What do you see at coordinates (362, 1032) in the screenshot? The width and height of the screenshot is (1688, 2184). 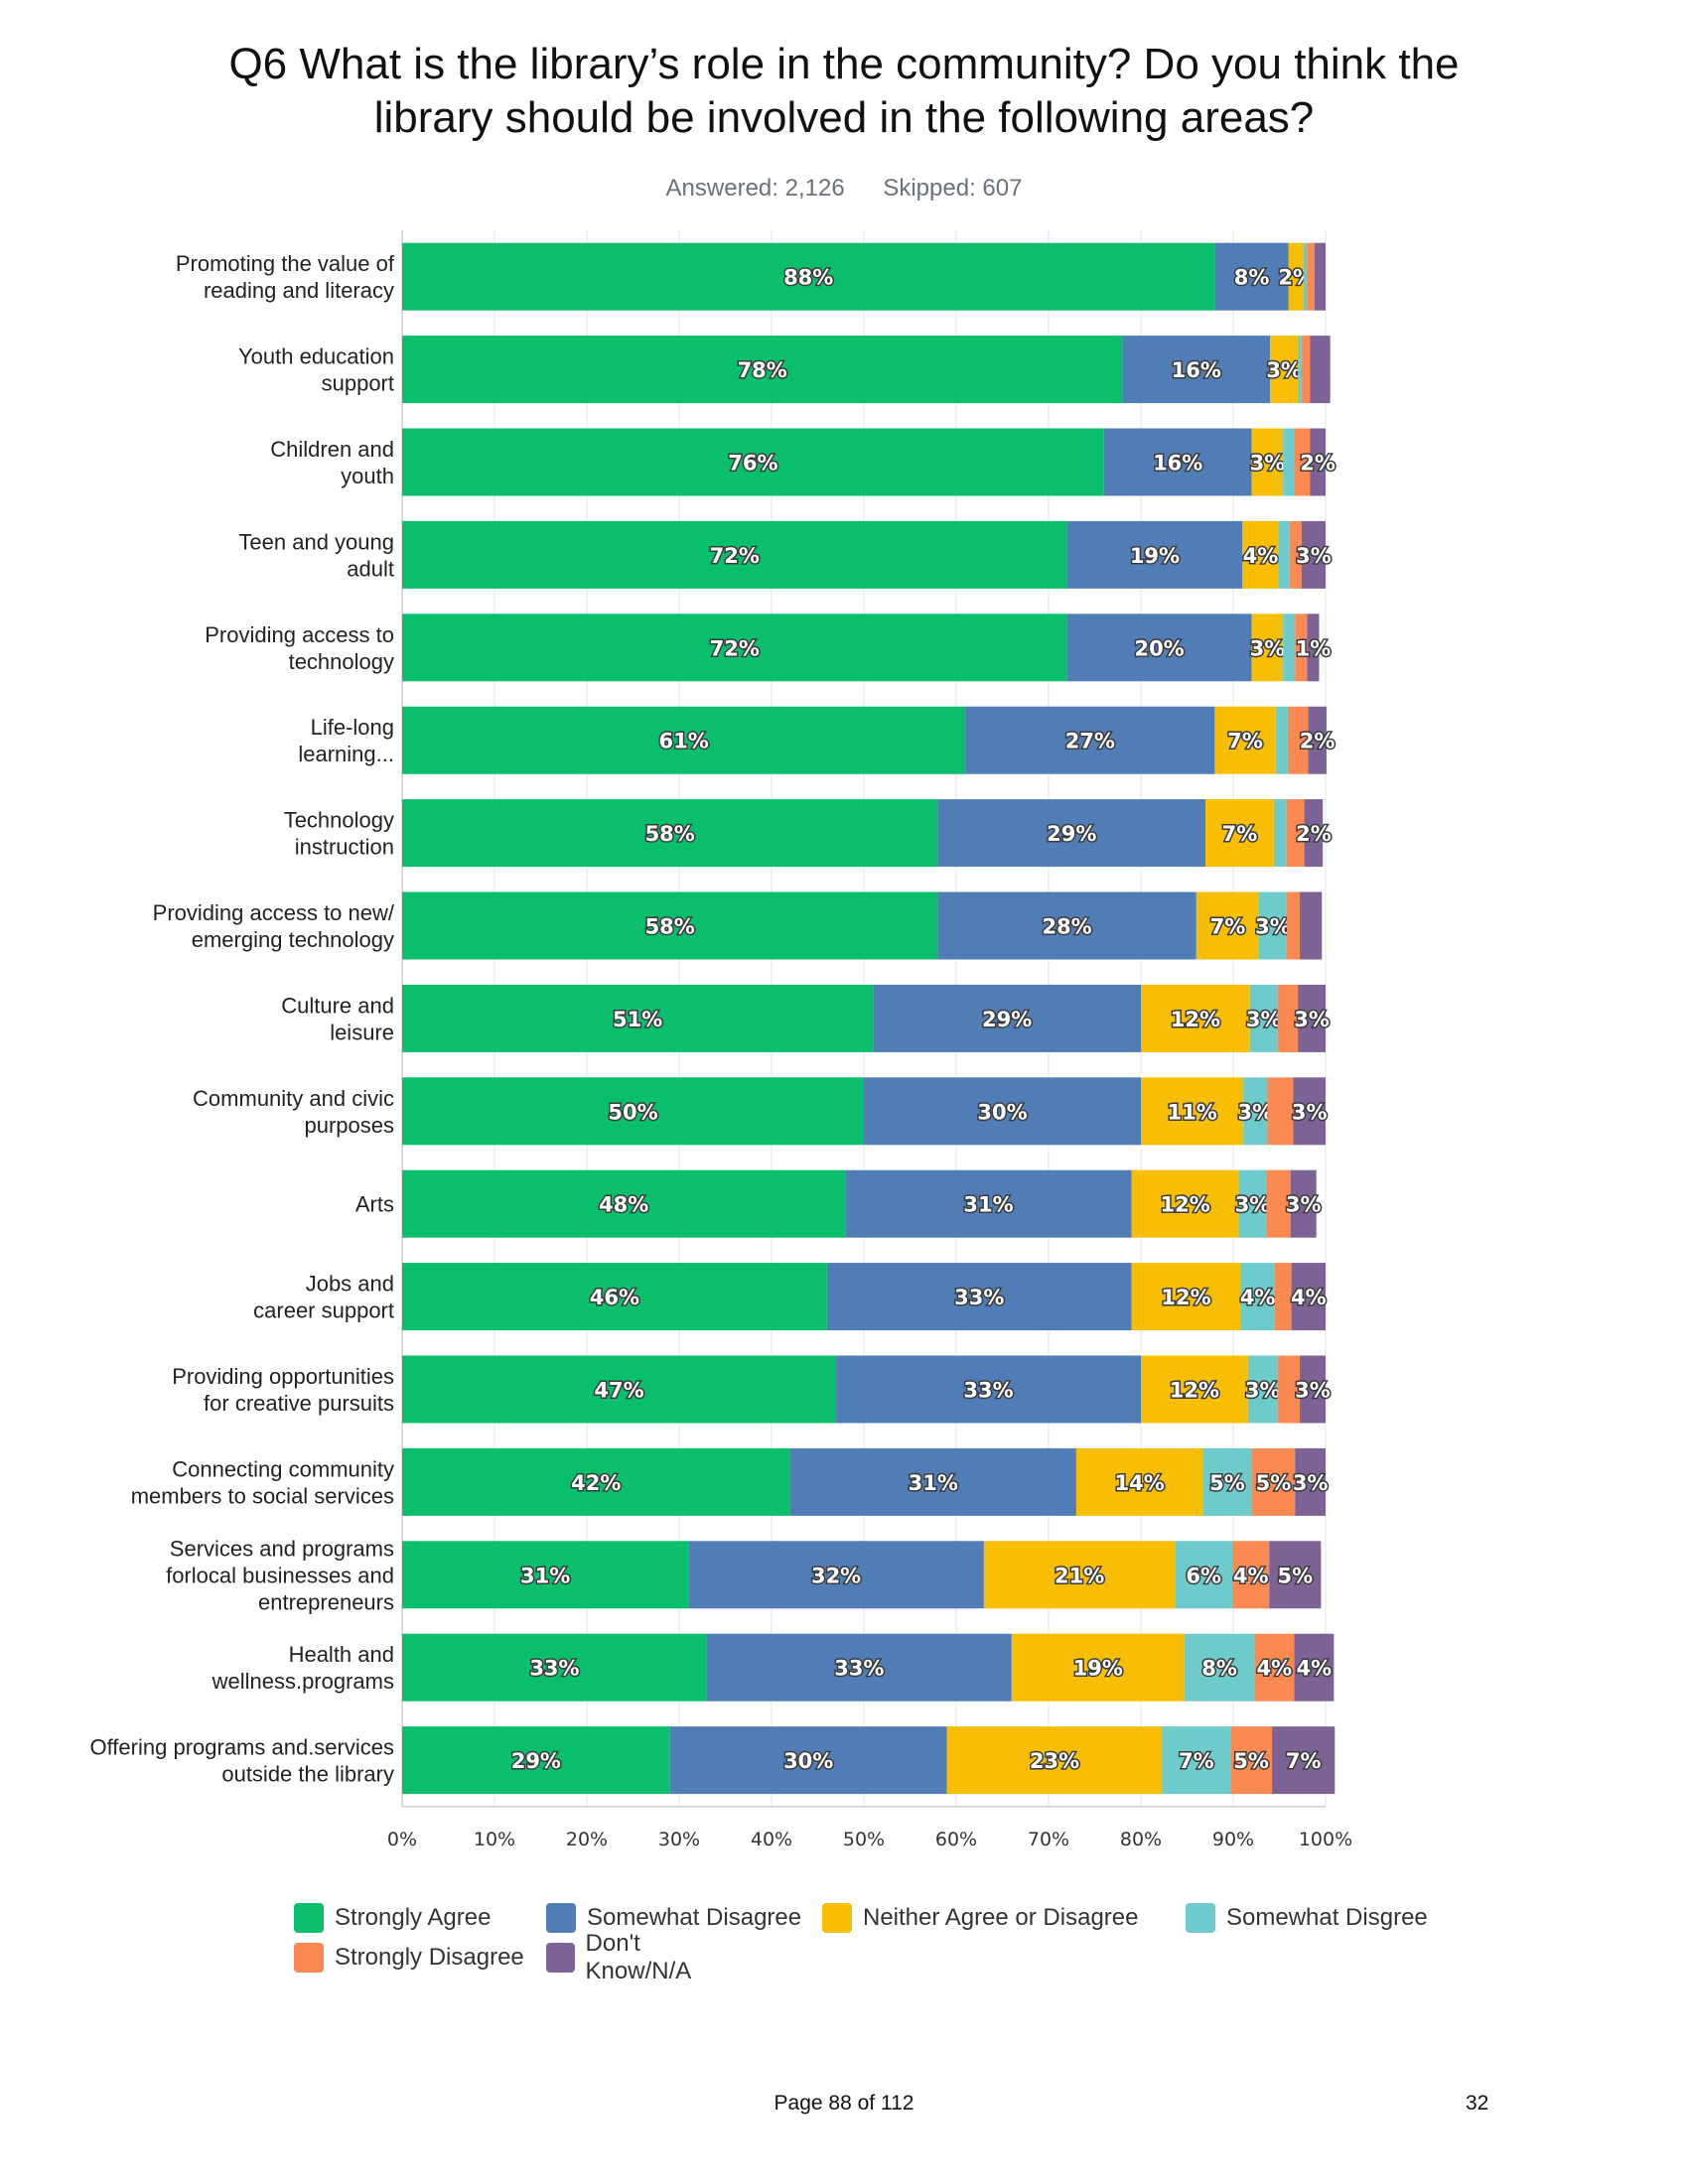 I see `category-label: leisure` at bounding box center [362, 1032].